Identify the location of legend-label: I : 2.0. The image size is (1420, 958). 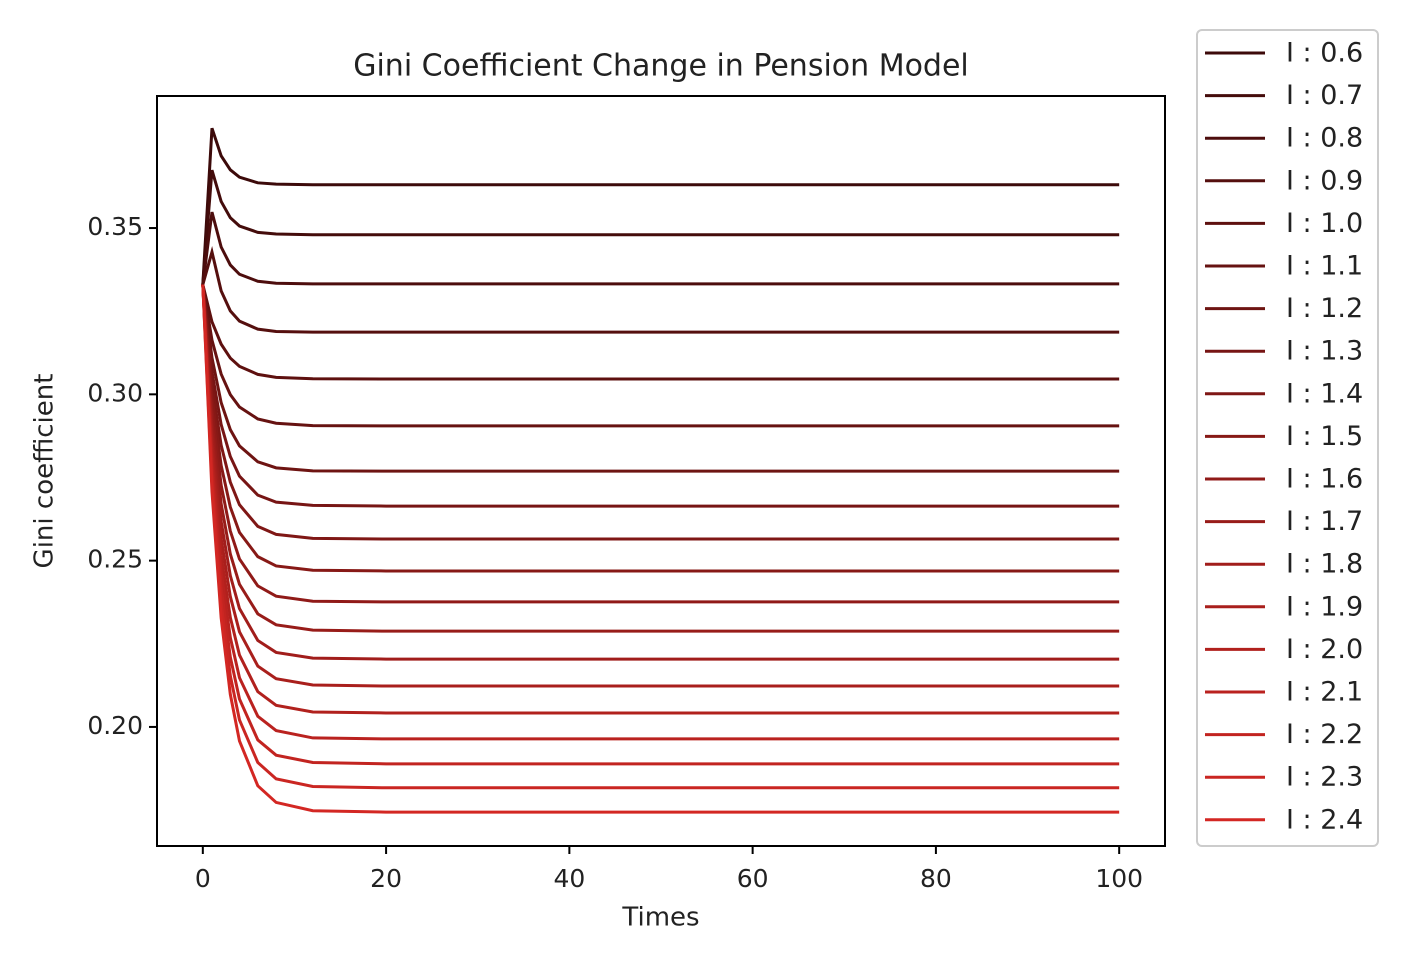
(1324, 649).